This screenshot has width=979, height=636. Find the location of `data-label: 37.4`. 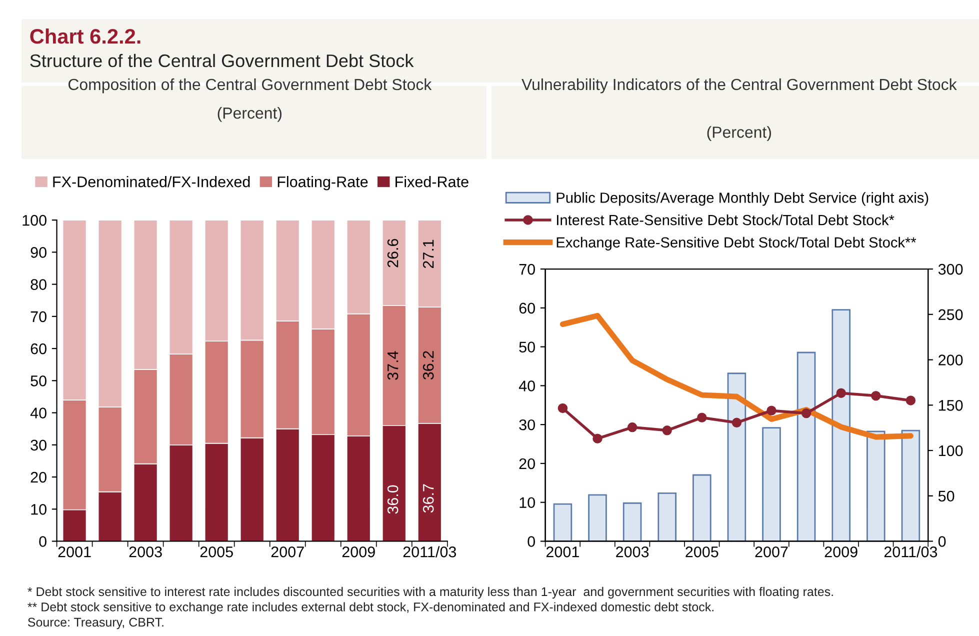

data-label: 37.4 is located at coordinates (392, 365).